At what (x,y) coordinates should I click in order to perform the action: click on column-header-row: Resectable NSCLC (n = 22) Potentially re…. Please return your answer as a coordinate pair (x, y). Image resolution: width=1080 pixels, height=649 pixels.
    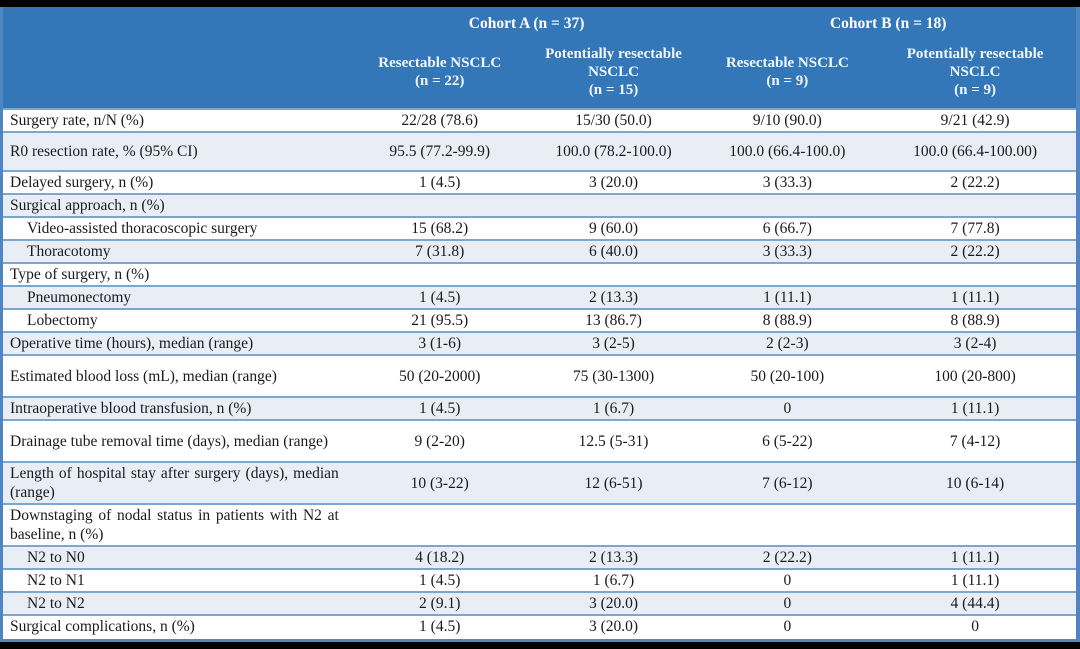
    Looking at the image, I should click on (539, 71).